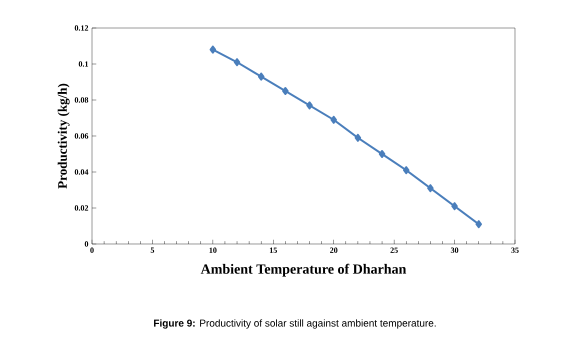 The image size is (564, 346). What do you see at coordinates (515, 250) in the screenshot?
I see `x-tick-label: 35` at bounding box center [515, 250].